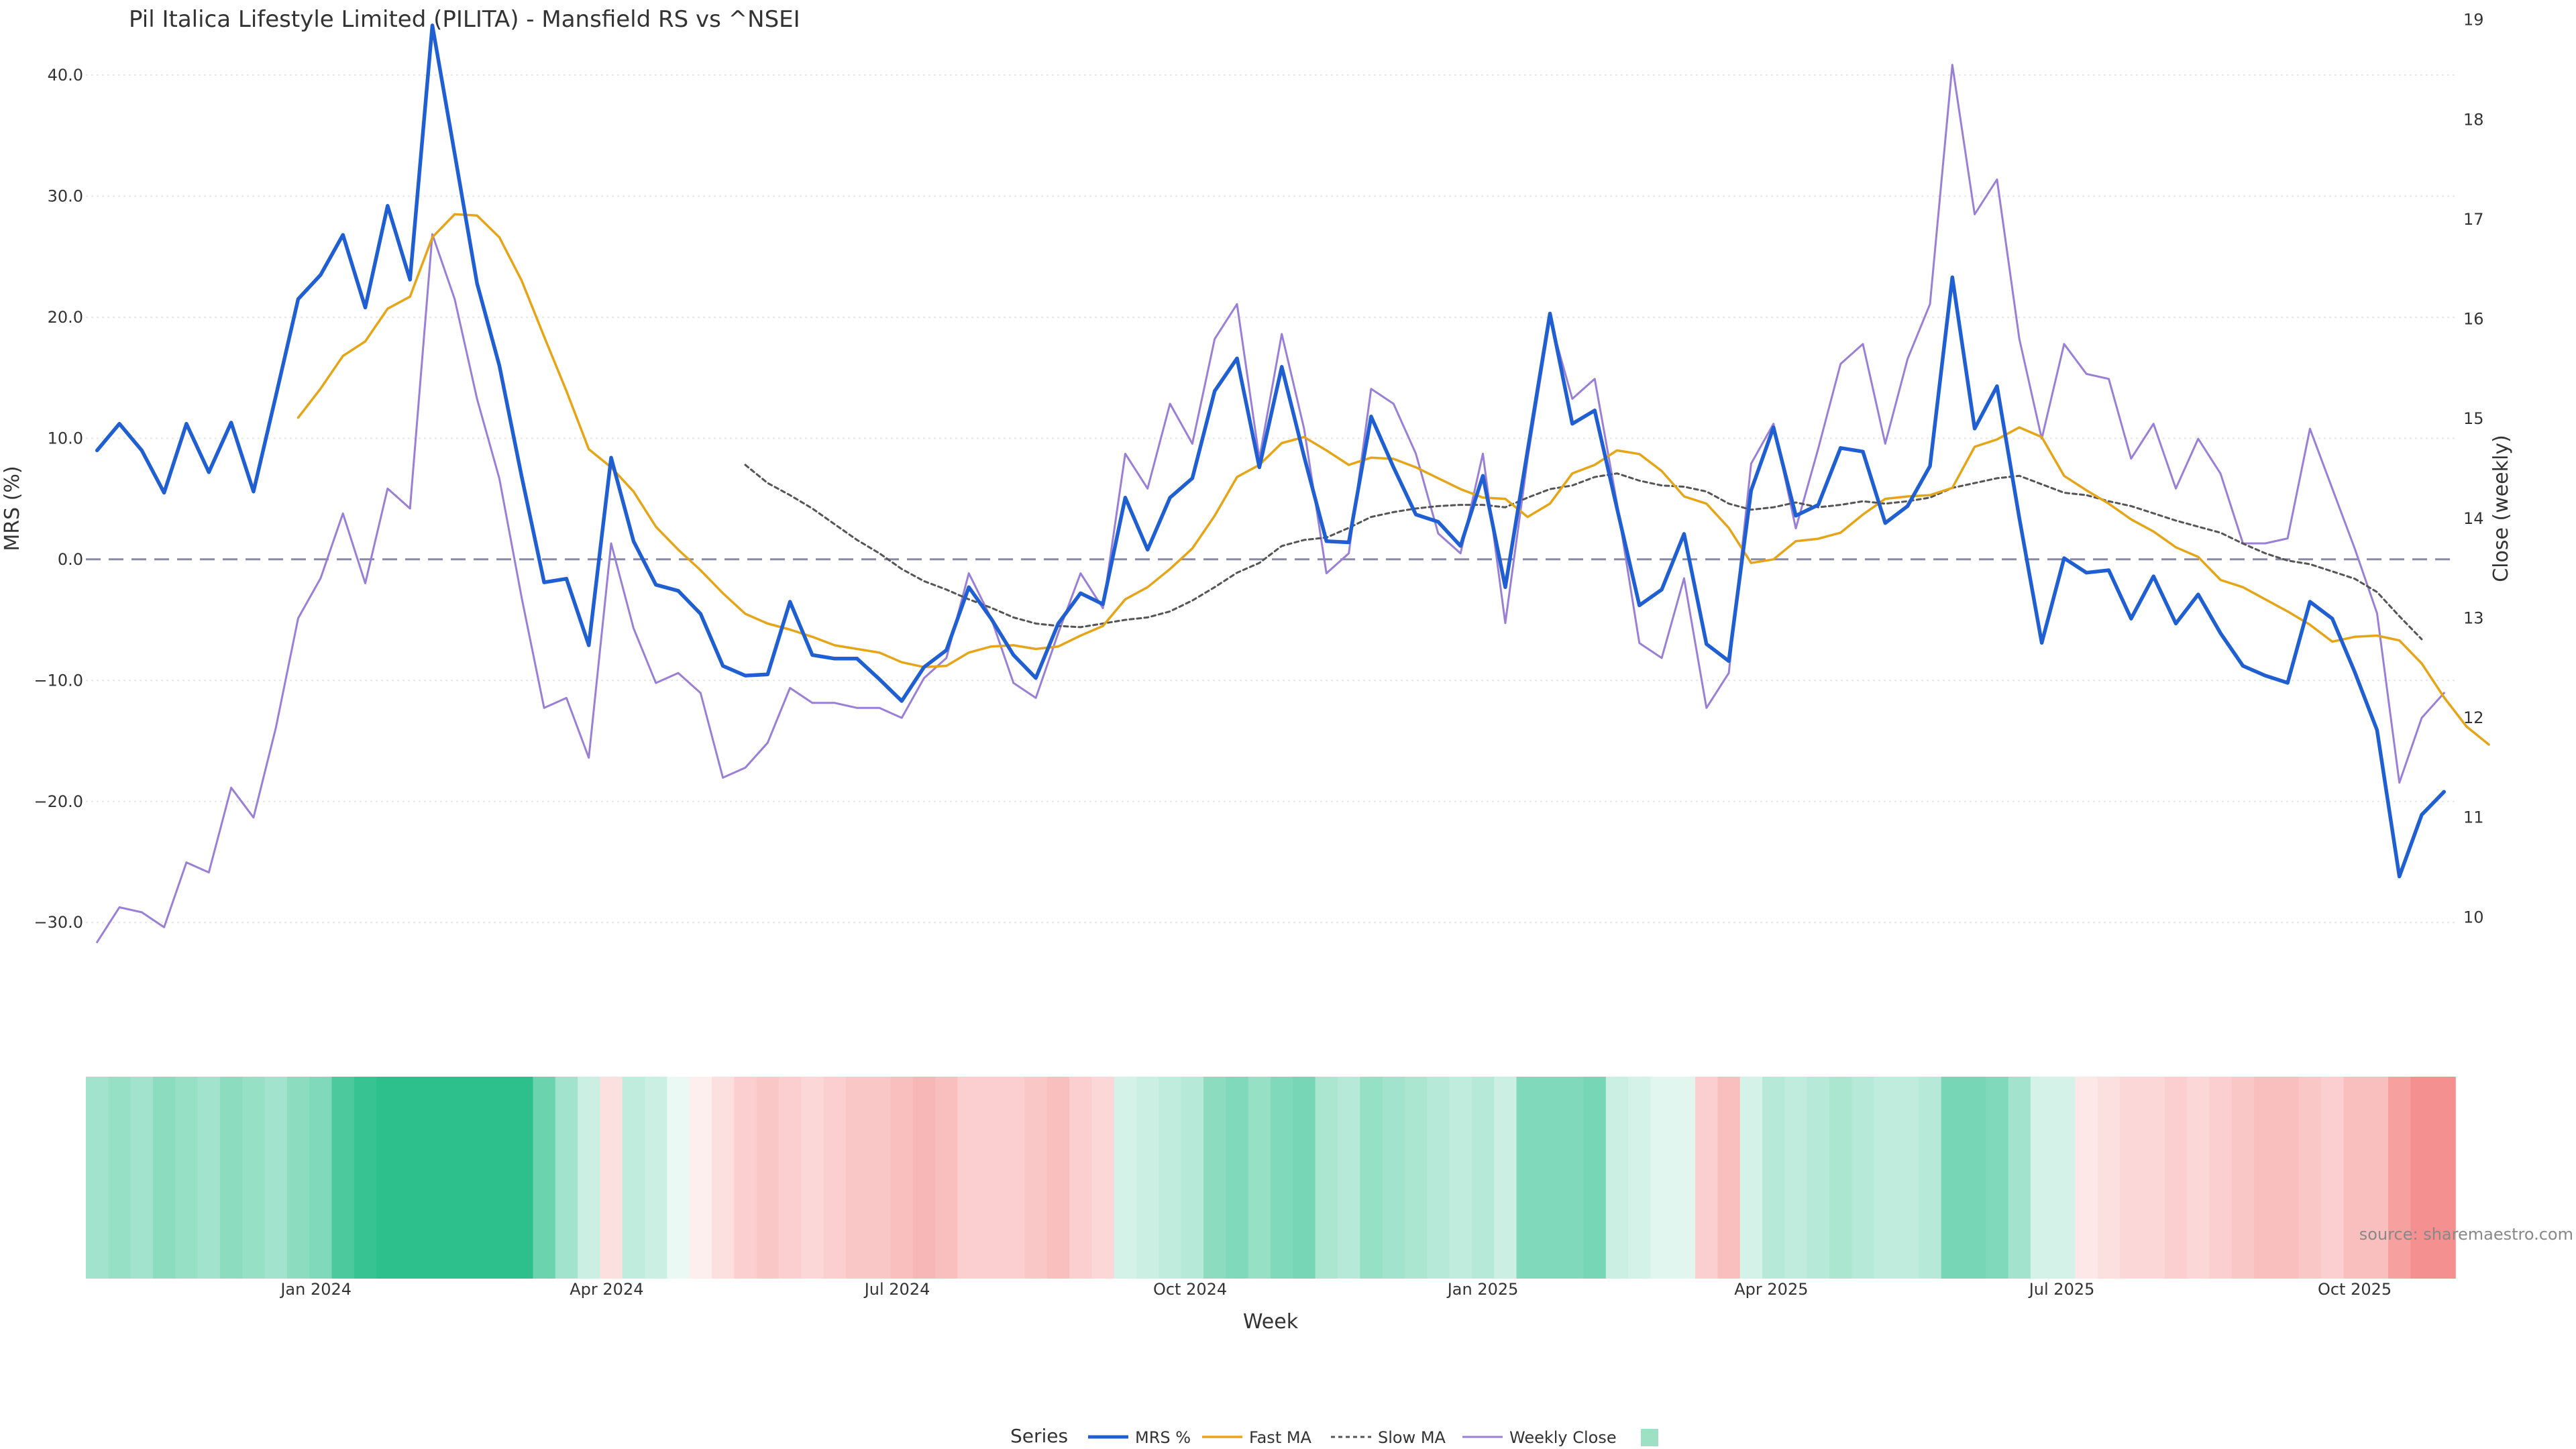  Describe the element at coordinates (315, 1289) in the screenshot. I see `x-tick-label: Jan 2024` at that location.